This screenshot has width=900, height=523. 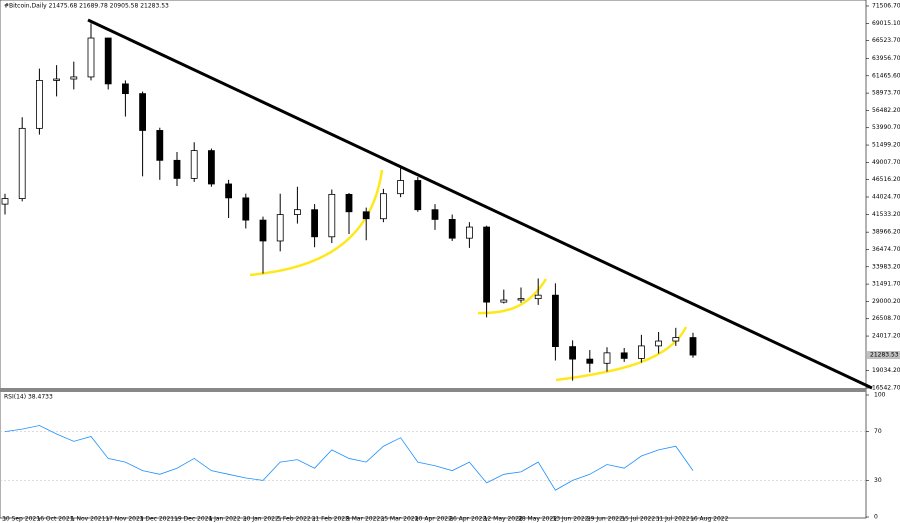 I want to click on x-tick-label: 1 Nov 2021, so click(x=88, y=519).